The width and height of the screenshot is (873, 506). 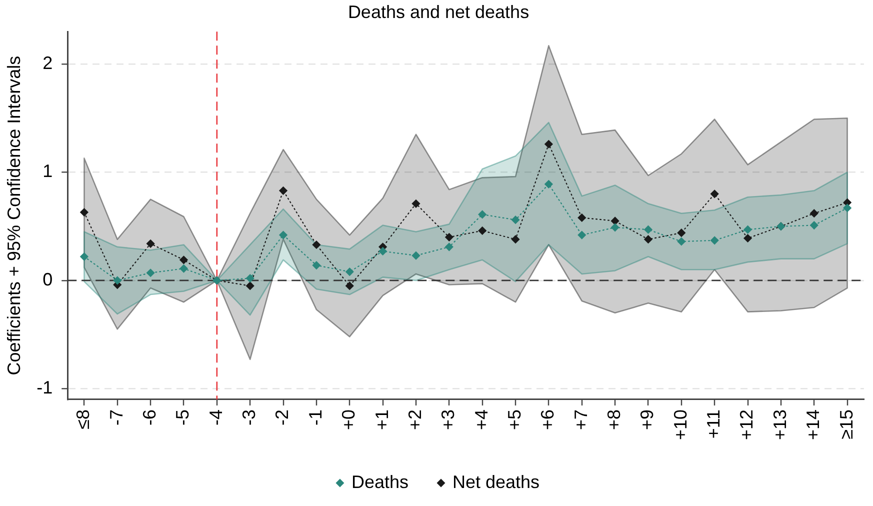 I want to click on x-tick-label: +8, so click(x=614, y=419).